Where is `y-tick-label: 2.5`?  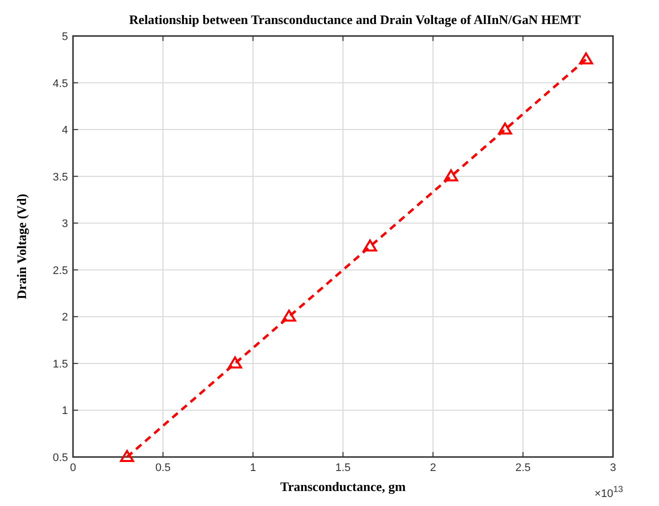
y-tick-label: 2.5 is located at coordinates (60, 270).